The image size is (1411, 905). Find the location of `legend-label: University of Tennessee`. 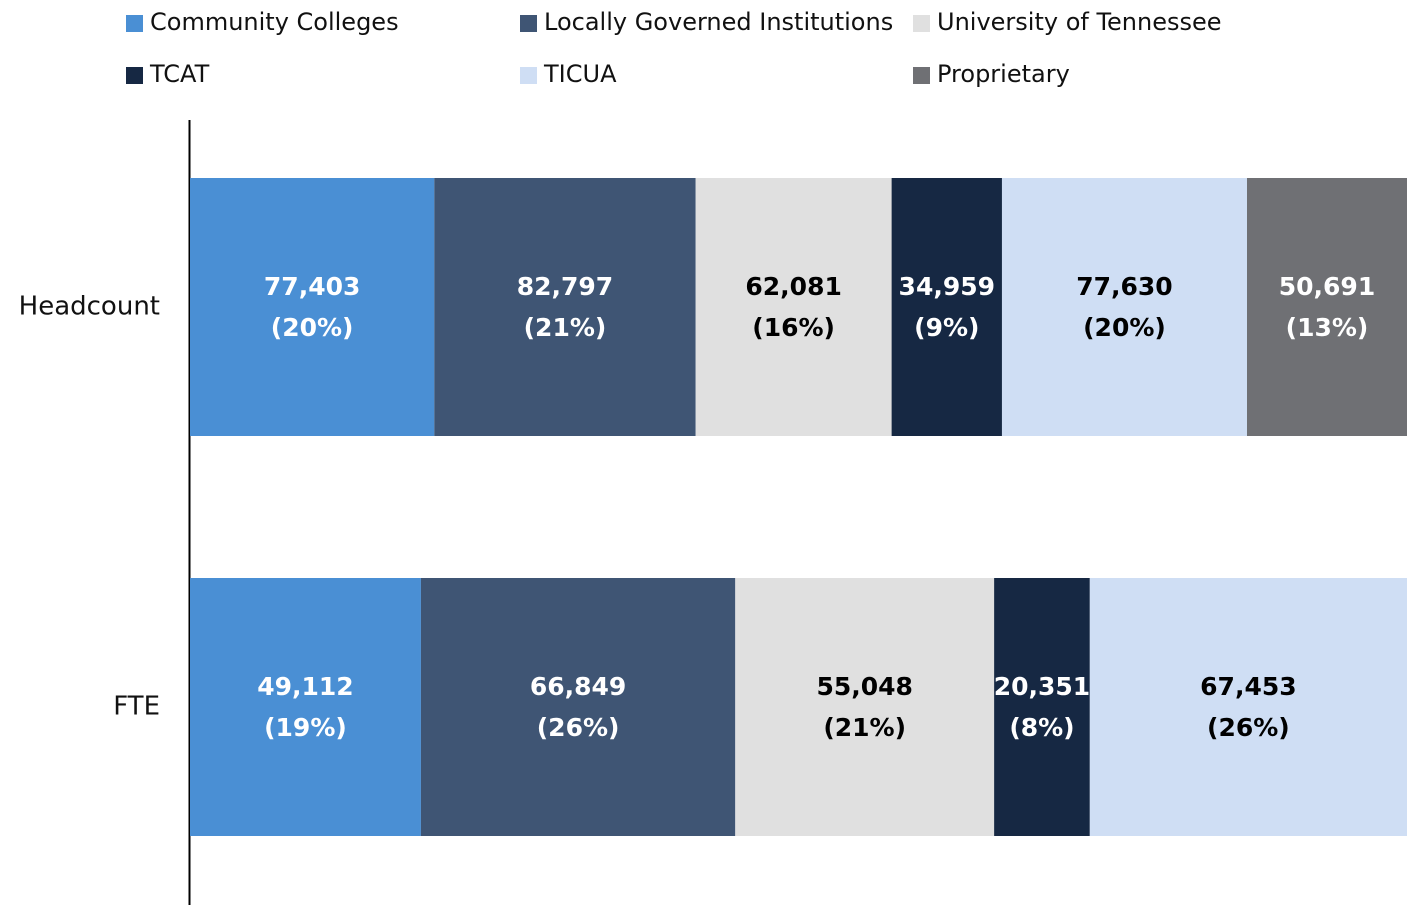

legend-label: University of Tennessee is located at coordinates (1079, 22).